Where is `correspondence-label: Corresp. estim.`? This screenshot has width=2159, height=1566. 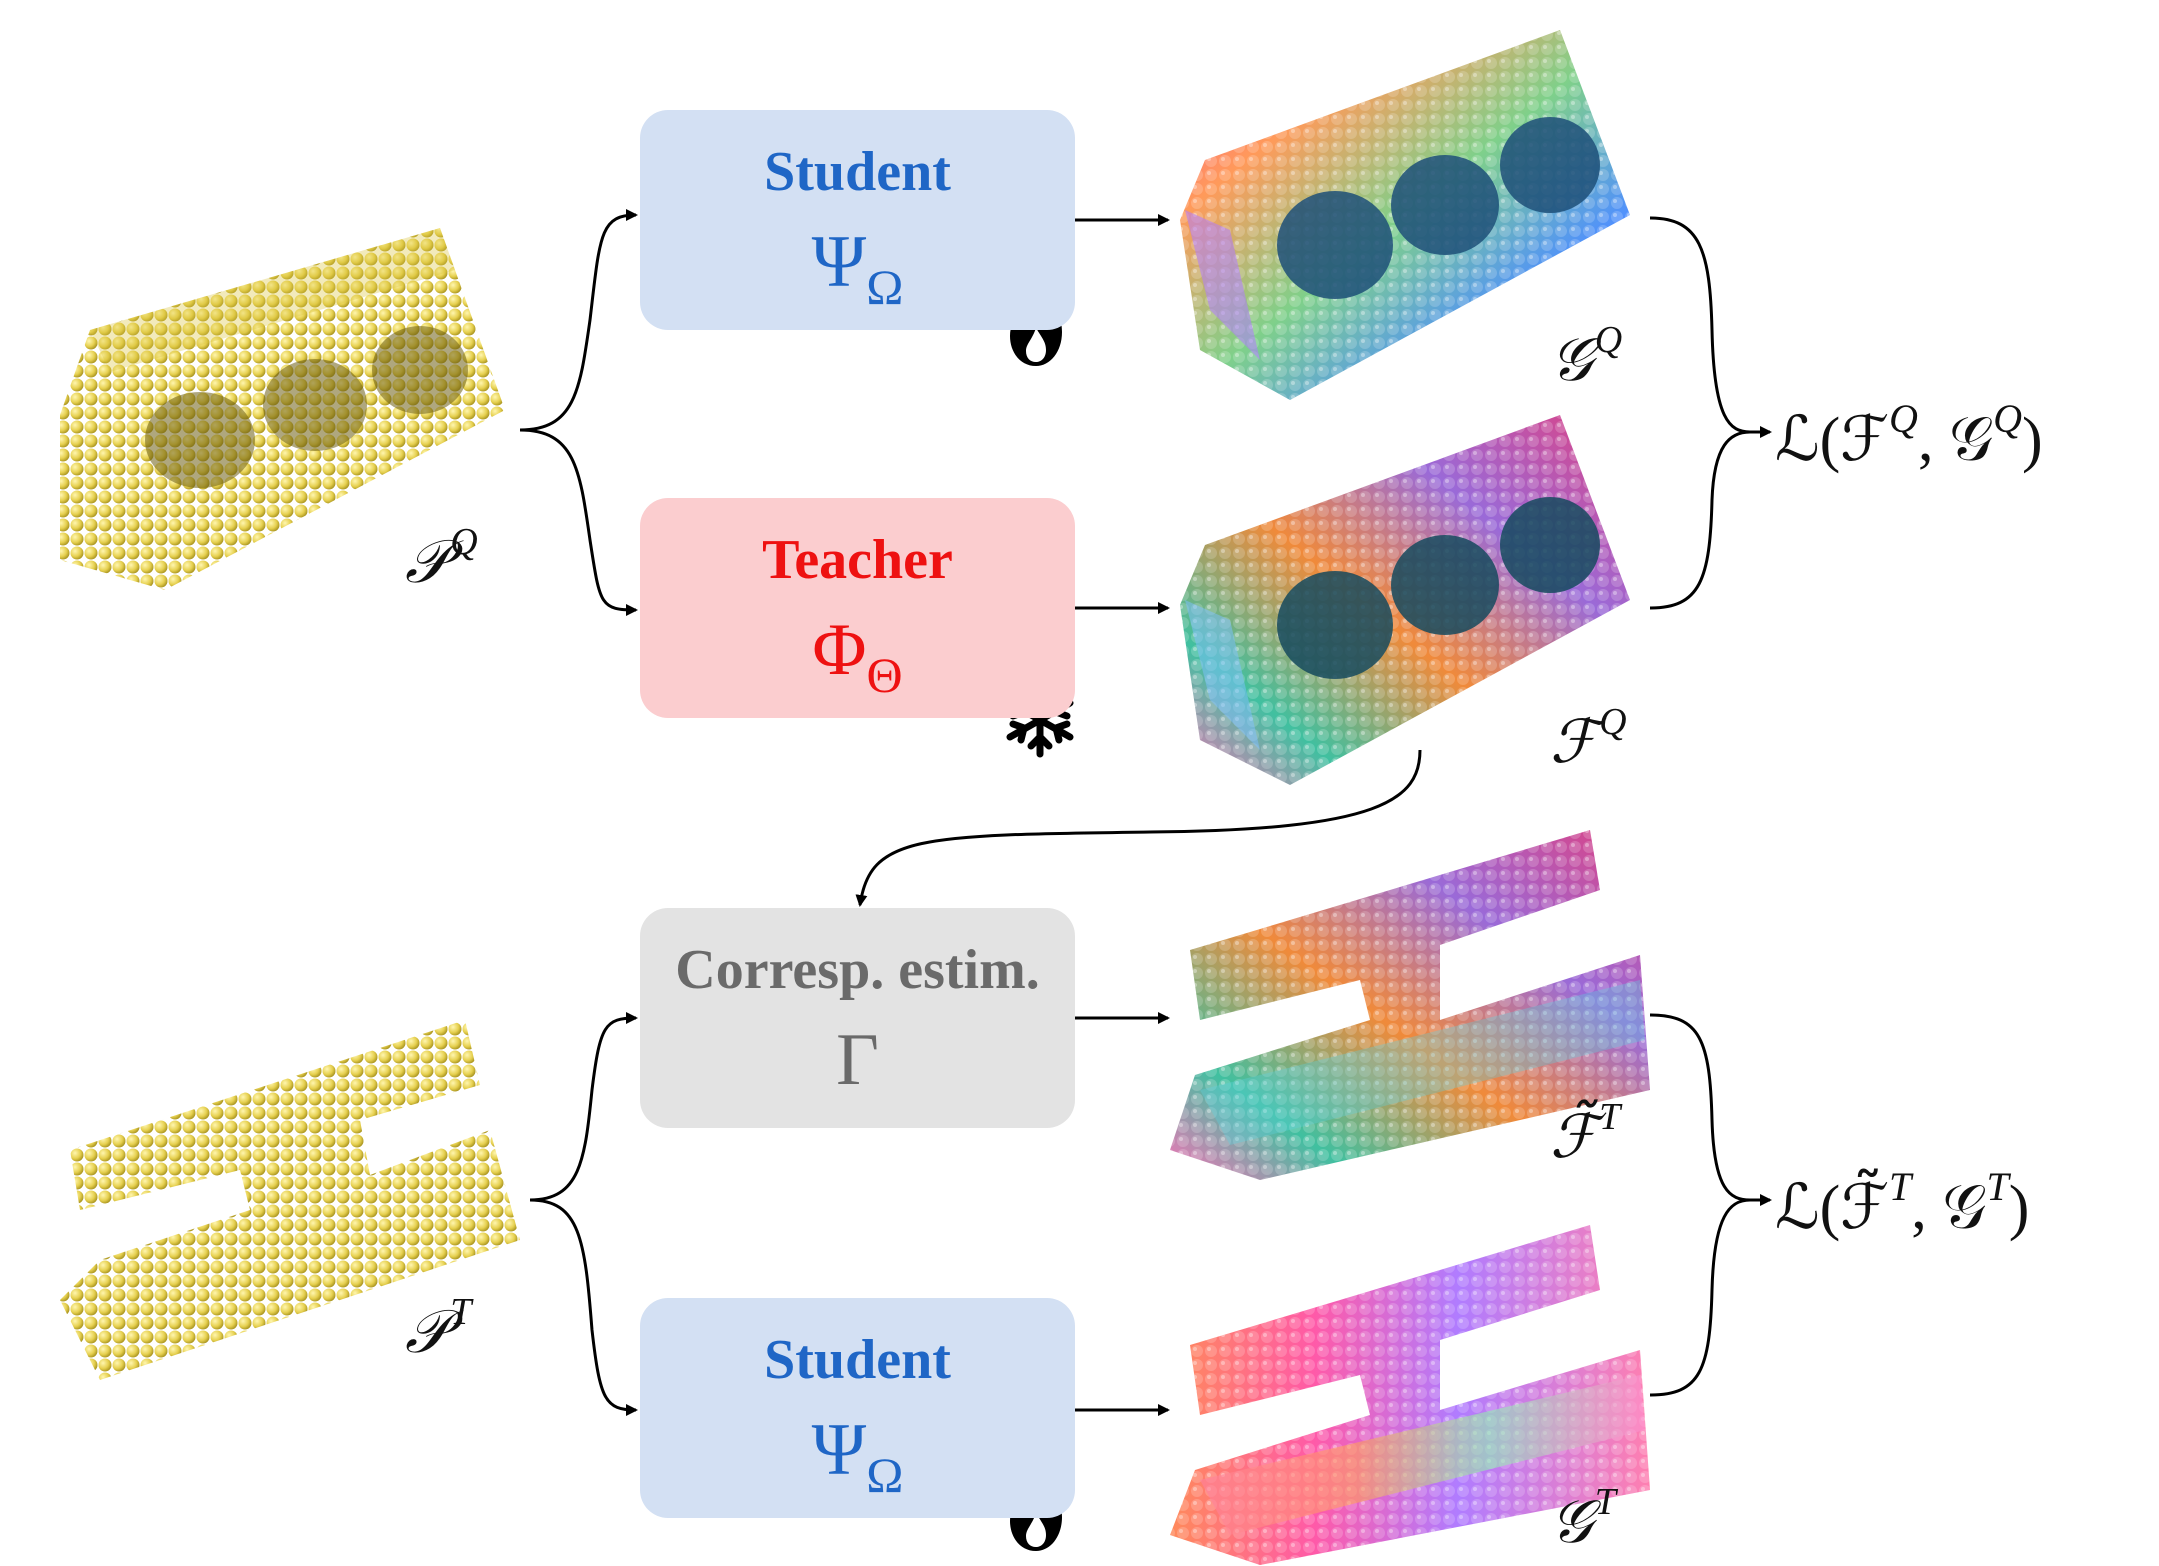 correspondence-label: Corresp. estim. is located at coordinates (857, 970).